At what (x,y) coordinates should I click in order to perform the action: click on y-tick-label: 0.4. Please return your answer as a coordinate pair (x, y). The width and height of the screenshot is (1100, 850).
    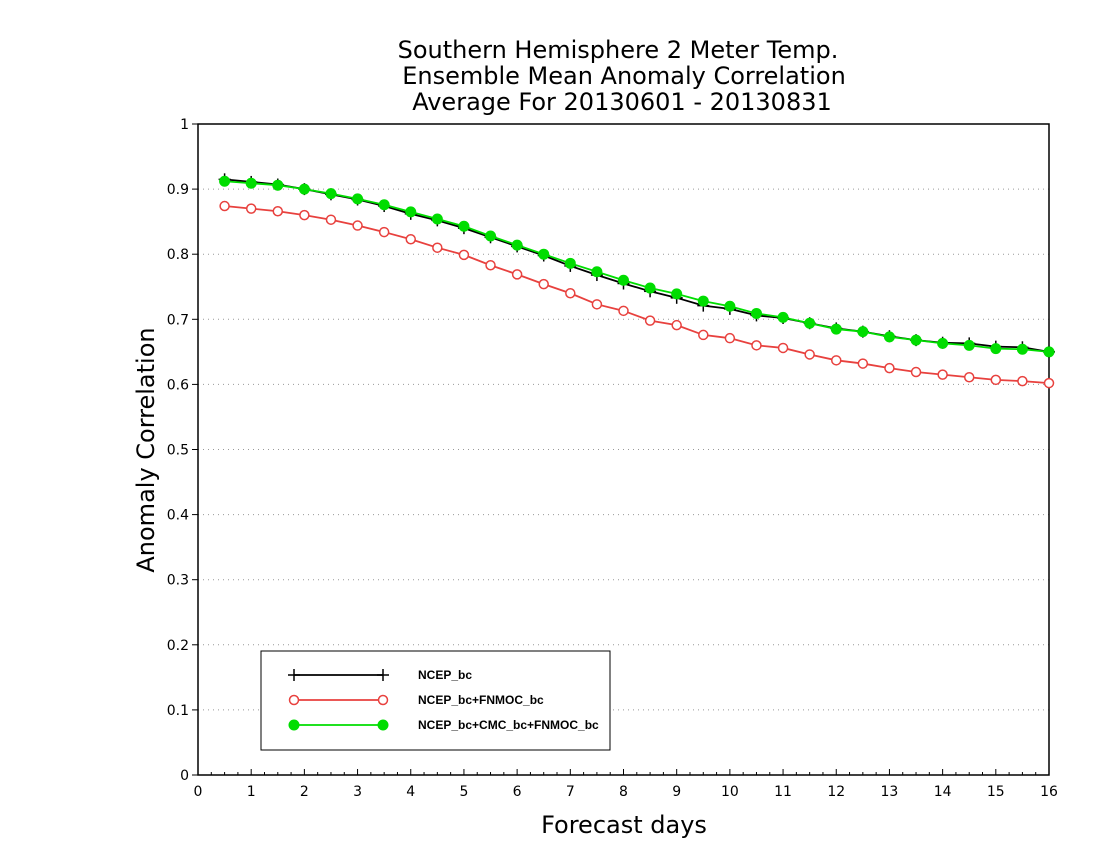
    Looking at the image, I should click on (178, 516).